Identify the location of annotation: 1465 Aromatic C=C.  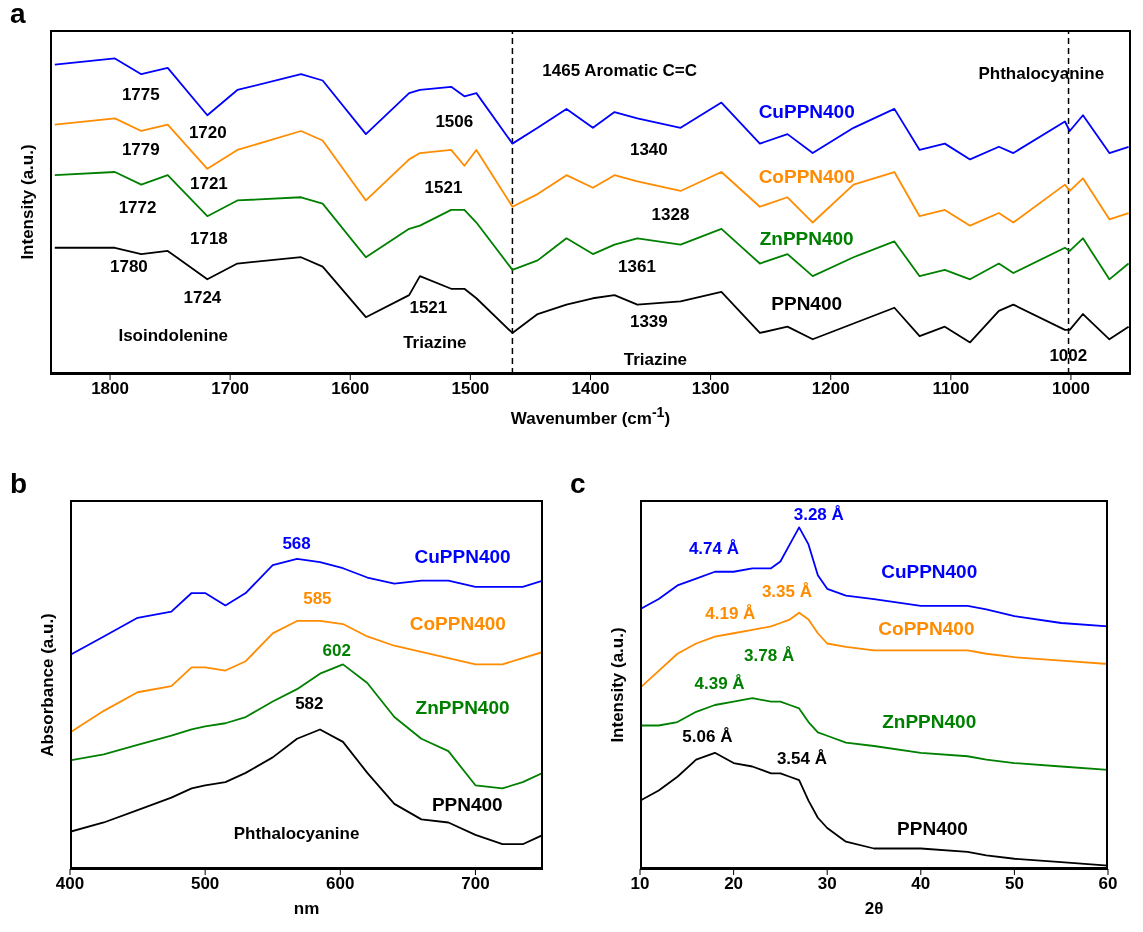
(620, 70).